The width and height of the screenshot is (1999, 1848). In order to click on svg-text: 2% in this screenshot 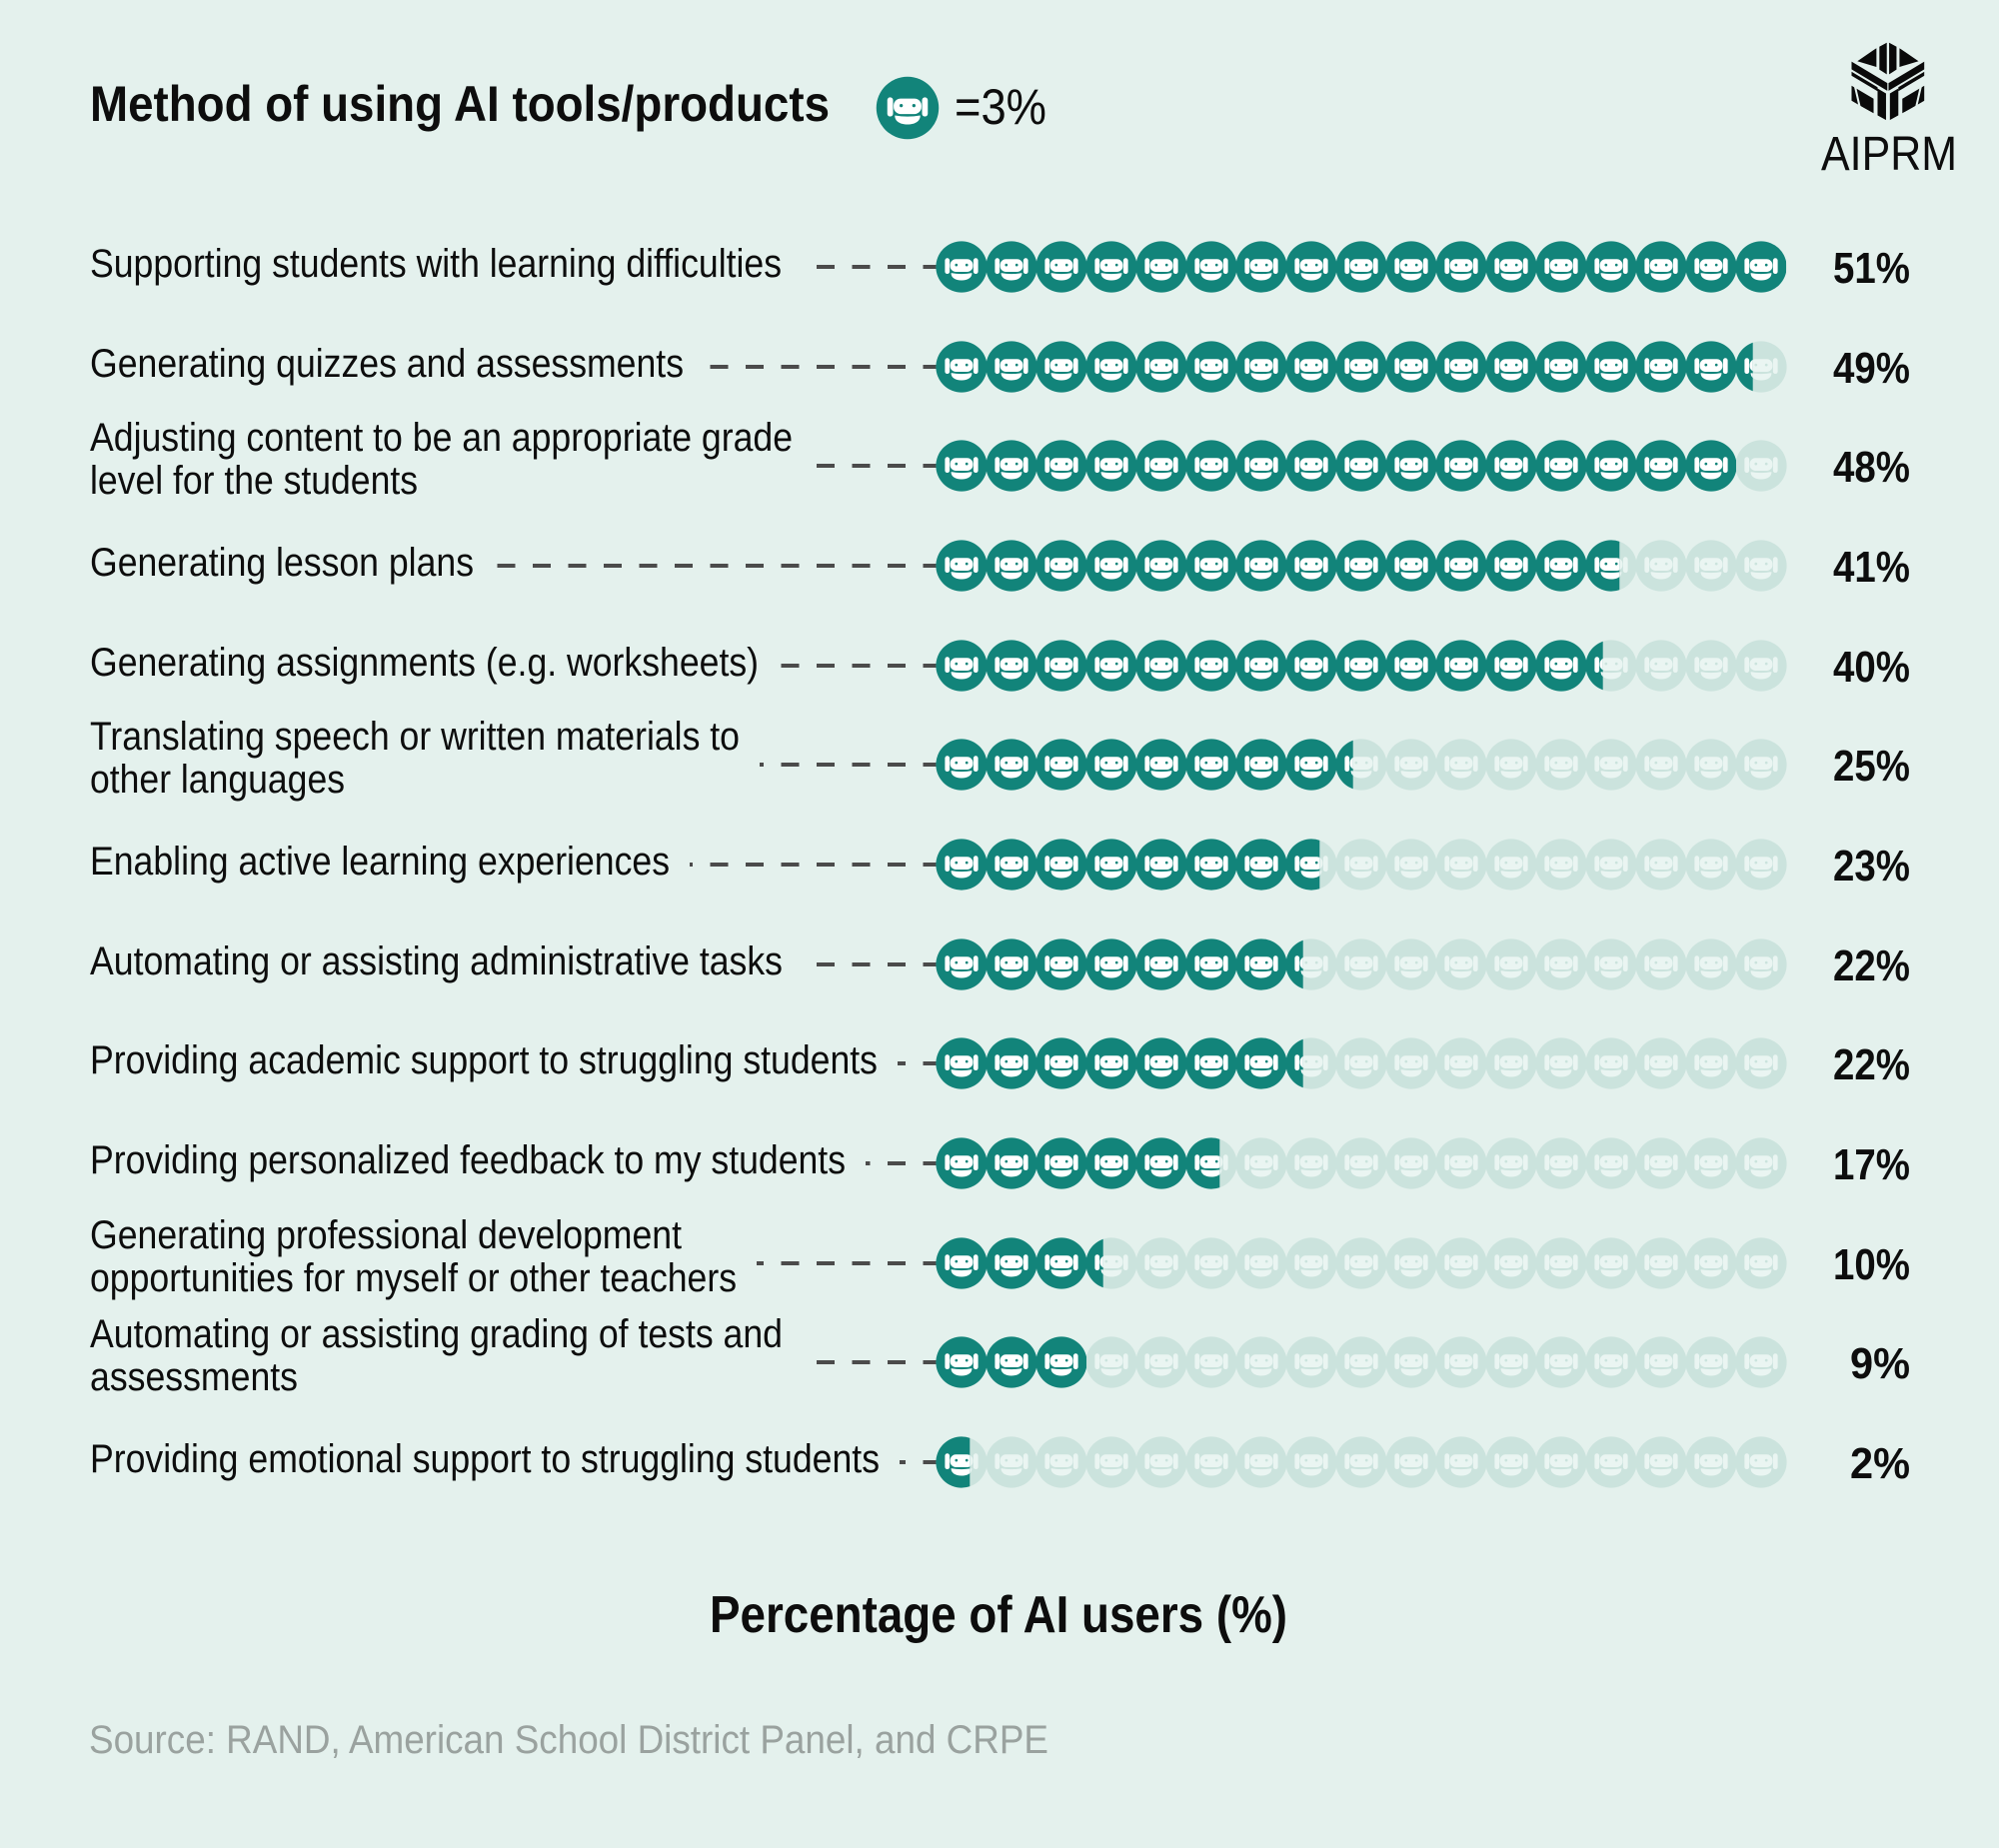, I will do `click(1880, 1463)`.